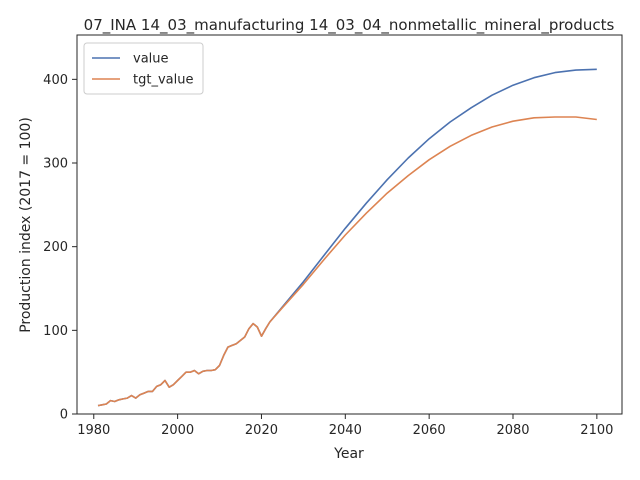 The height and width of the screenshot is (480, 640). What do you see at coordinates (429, 430) in the screenshot?
I see `x-tick-label: 2060` at bounding box center [429, 430].